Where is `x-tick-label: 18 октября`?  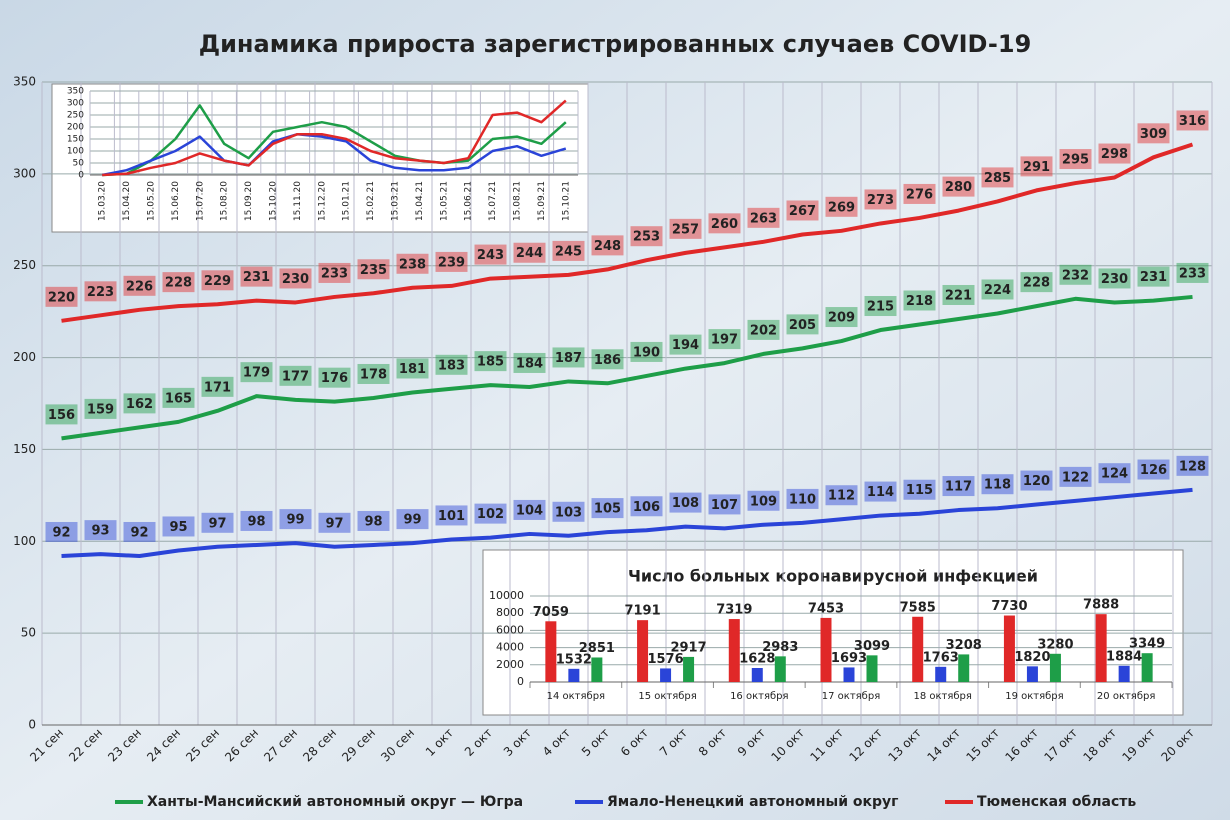 x-tick-label: 18 октября is located at coordinates (942, 696).